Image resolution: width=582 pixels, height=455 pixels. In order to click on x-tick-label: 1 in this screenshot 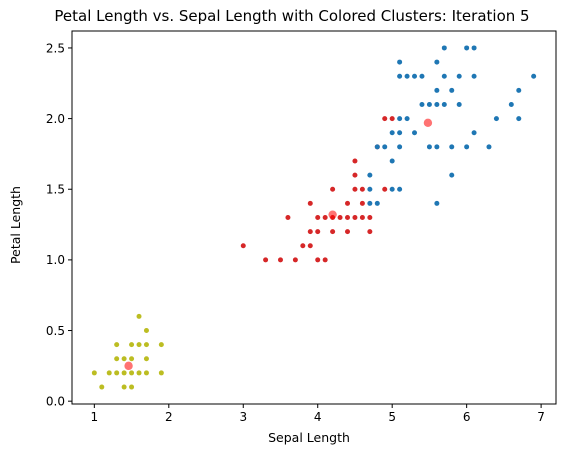, I will do `click(95, 417)`.